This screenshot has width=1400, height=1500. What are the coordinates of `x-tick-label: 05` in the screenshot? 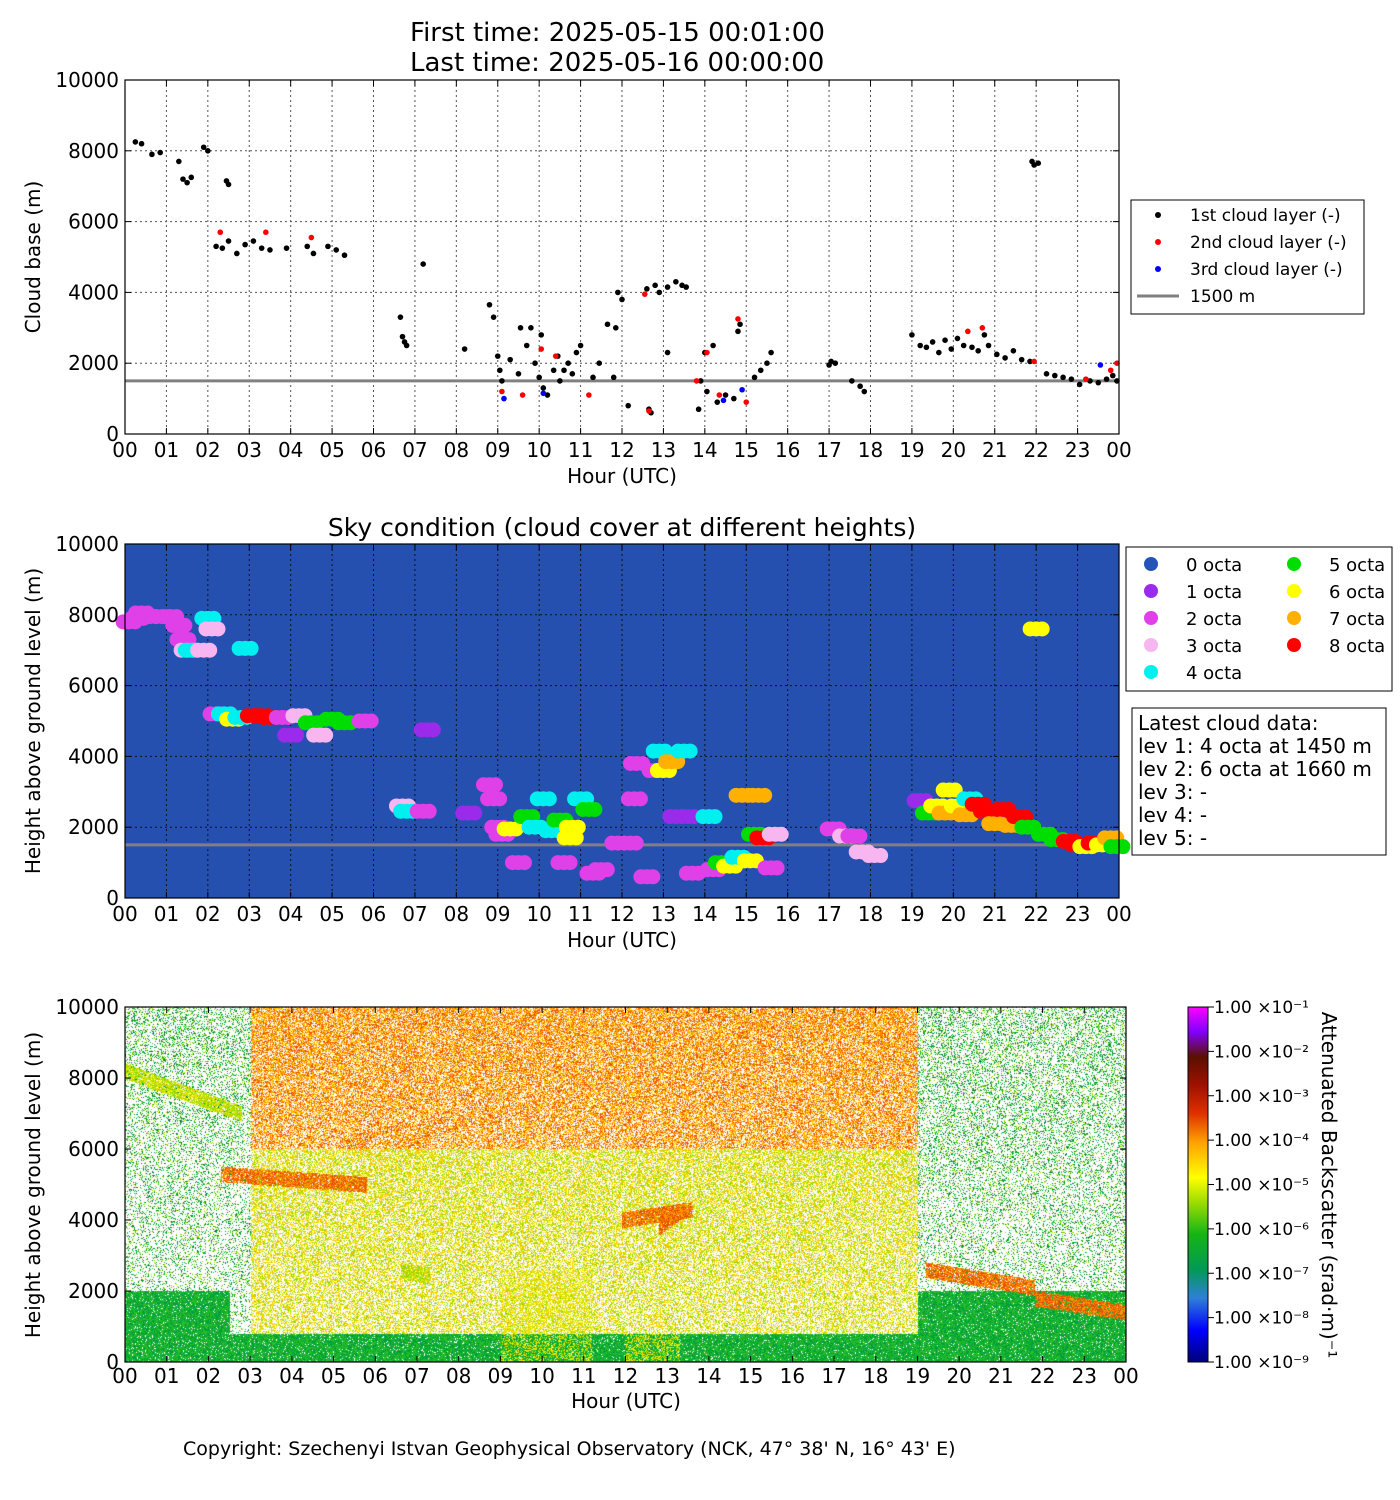 It's located at (331, 450).